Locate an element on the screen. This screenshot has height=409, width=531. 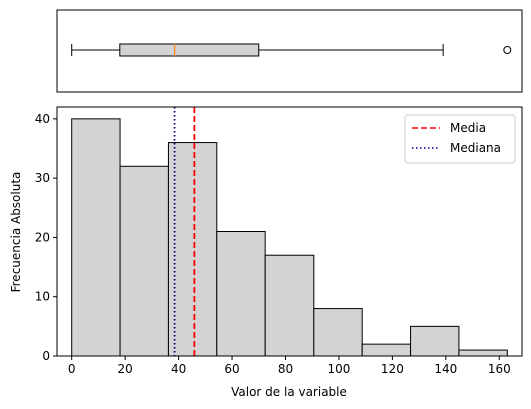
x-tick-label: 160 is located at coordinates (499, 369).